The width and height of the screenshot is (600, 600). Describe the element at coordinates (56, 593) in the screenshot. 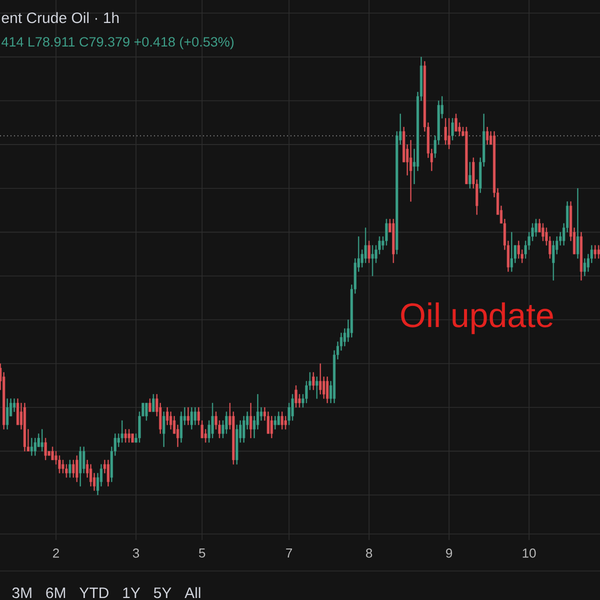

I see `text: 6M` at that location.